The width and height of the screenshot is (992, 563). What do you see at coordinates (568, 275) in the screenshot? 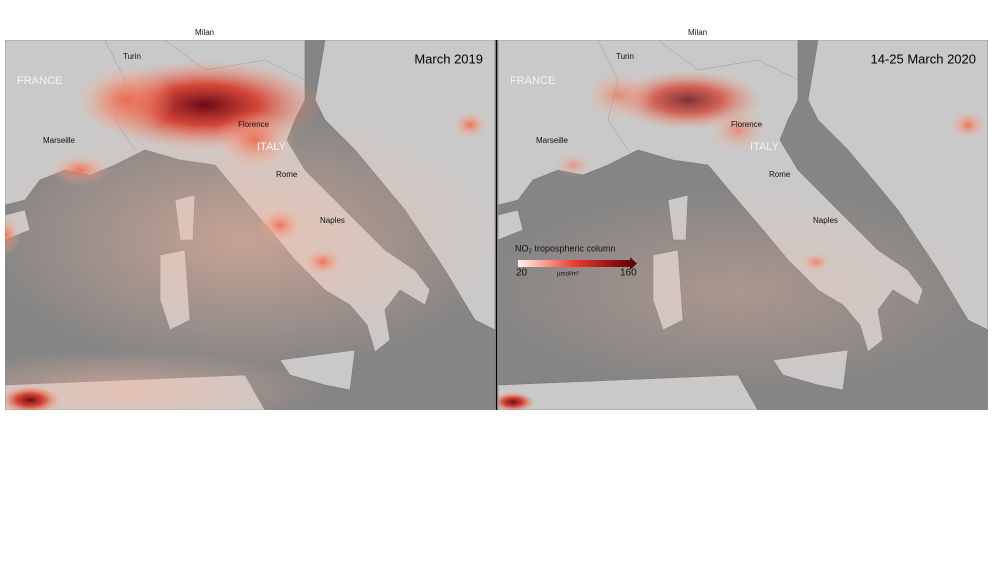
I see `legend-unit: µmol/m²` at bounding box center [568, 275].